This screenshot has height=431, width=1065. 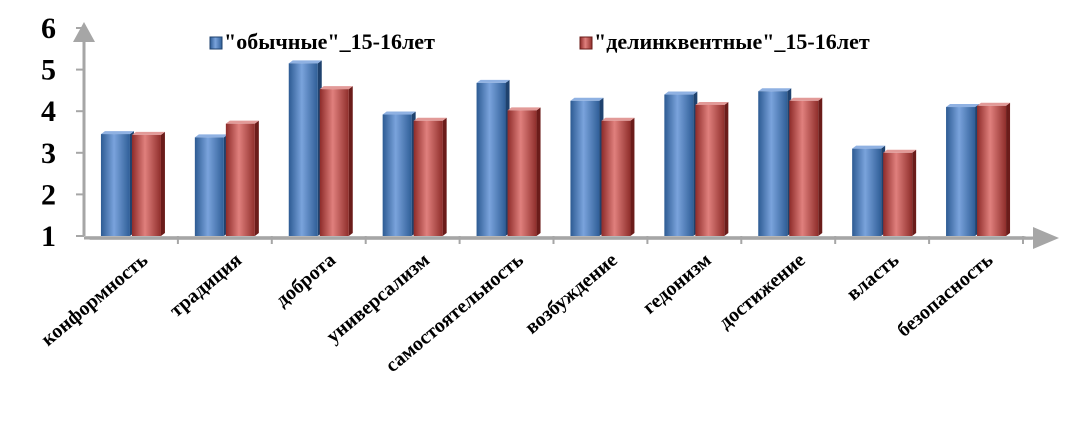 I want to click on category-label: безопасность, so click(x=945, y=295).